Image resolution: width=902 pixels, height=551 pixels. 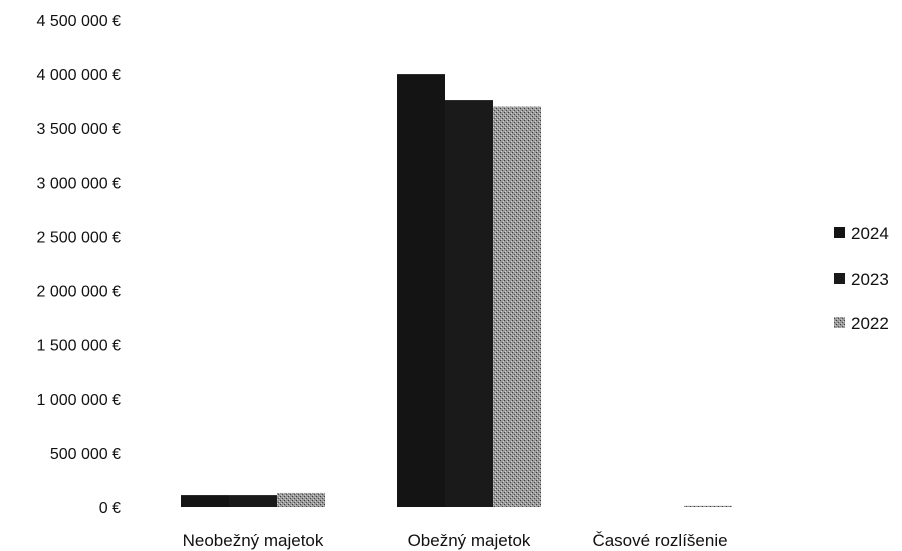 What do you see at coordinates (78, 129) in the screenshot?
I see `y-tick-label: 3 500 000 €` at bounding box center [78, 129].